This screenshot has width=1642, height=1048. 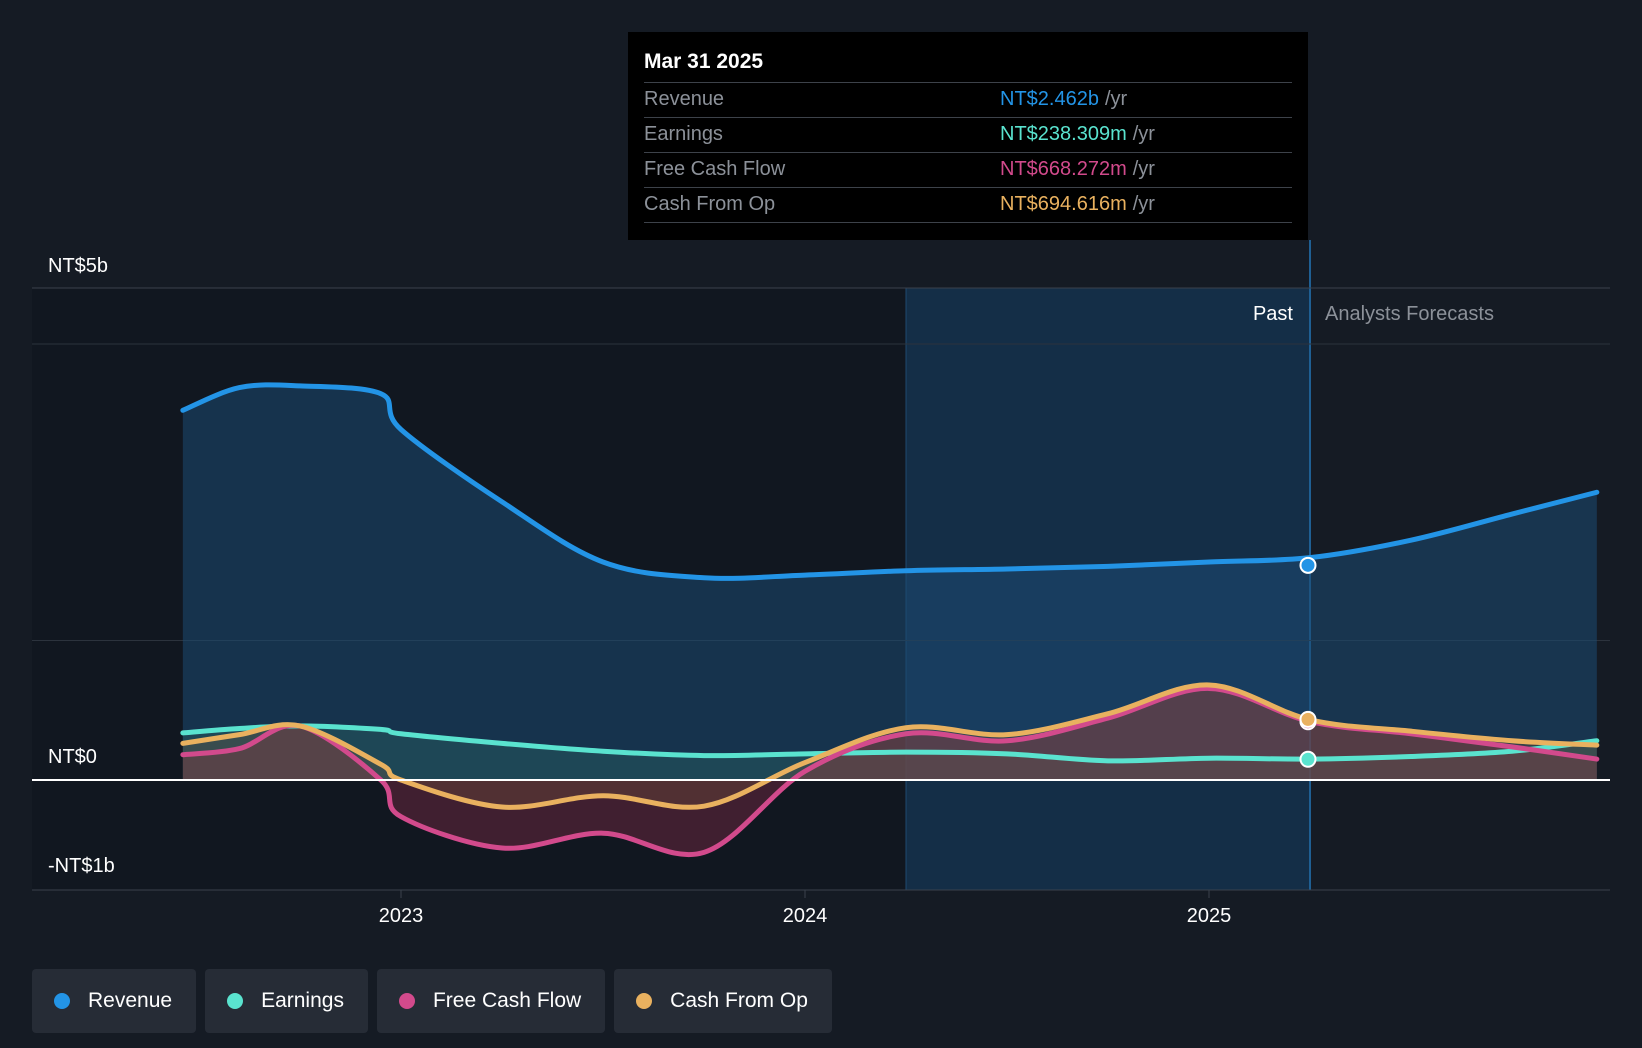 I want to click on tooltip-value: NT$2.462b, so click(x=1049, y=99).